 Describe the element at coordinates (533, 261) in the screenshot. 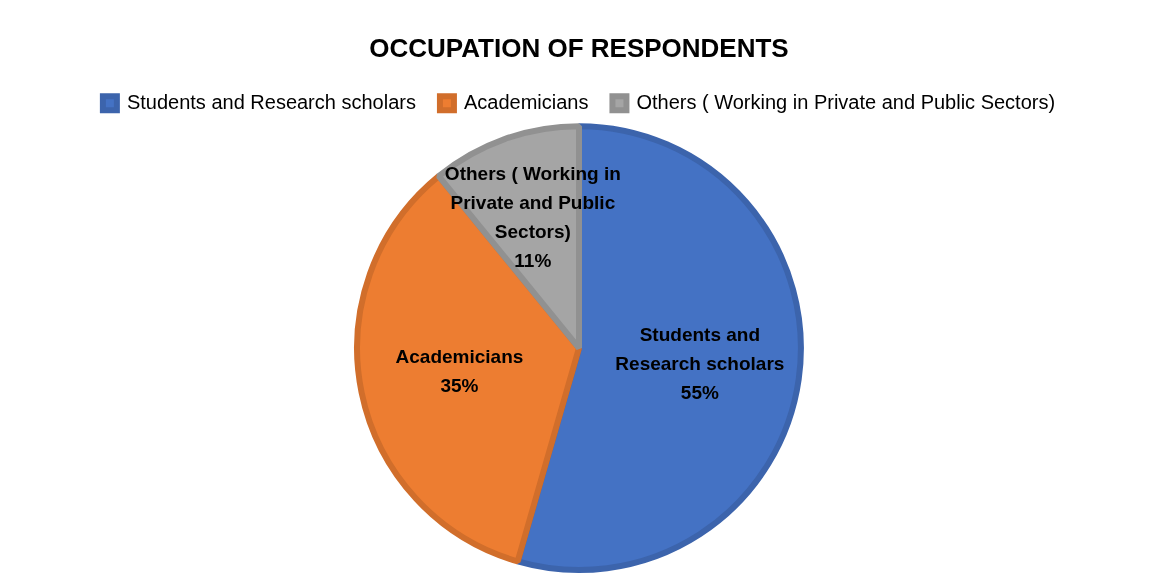

I see `data-label: 11%` at that location.